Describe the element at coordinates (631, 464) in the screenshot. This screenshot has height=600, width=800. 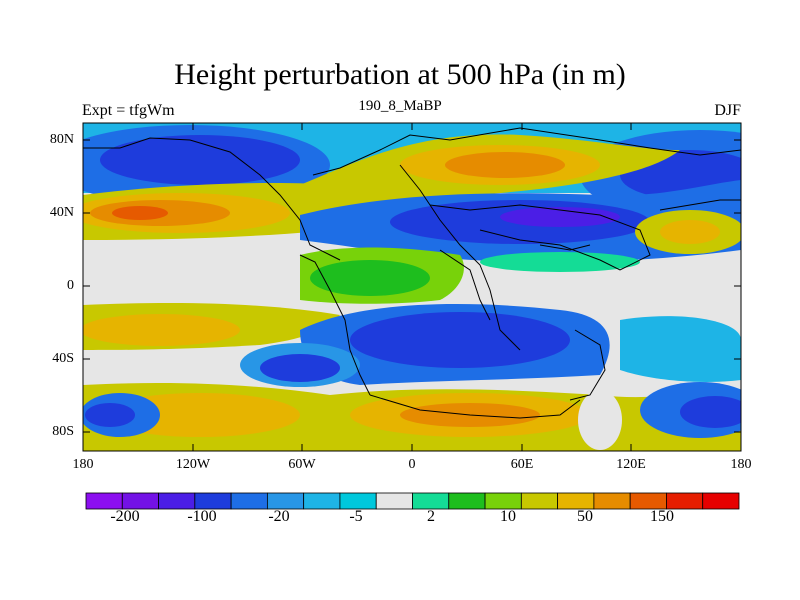
I see `x-tick-label: 120E` at that location.